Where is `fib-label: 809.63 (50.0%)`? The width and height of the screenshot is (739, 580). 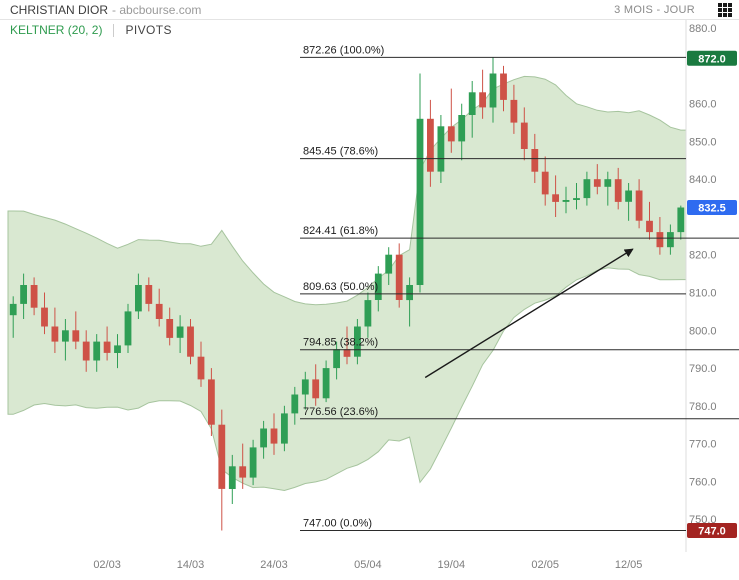
fib-label: 809.63 (50.0%) is located at coordinates (340, 287).